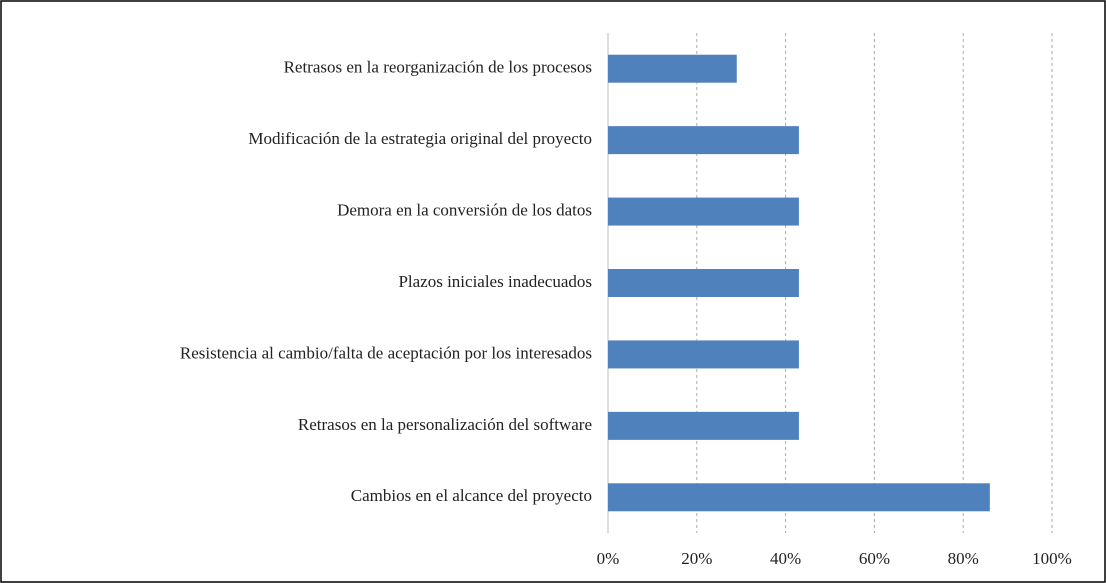 This screenshot has height=583, width=1106. What do you see at coordinates (495, 281) in the screenshot?
I see `y-tick-label: Plazos iniciales inadecuados` at bounding box center [495, 281].